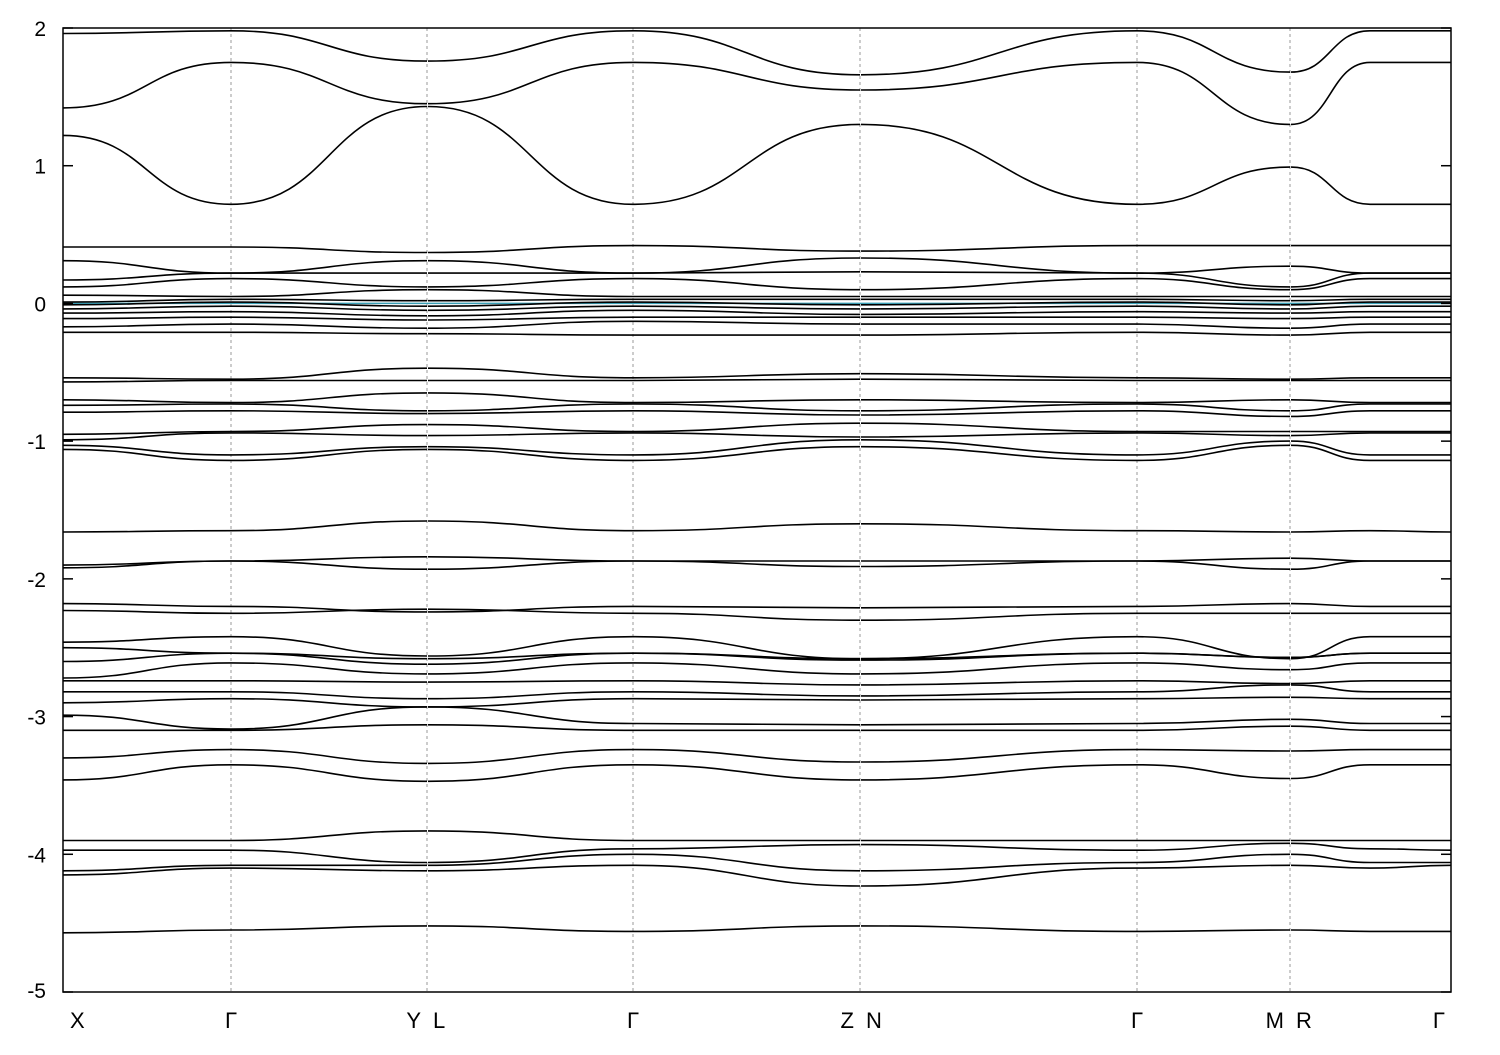  I want to click on x-label-6: N, so click(874, 1020).